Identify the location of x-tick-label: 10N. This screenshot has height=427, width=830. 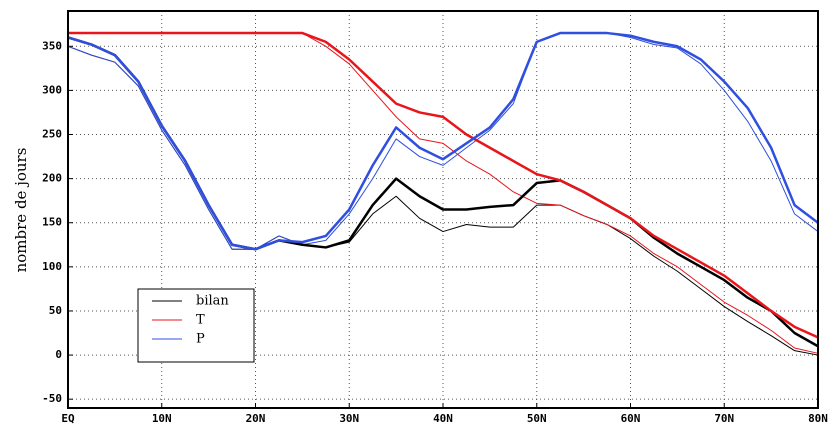
(162, 418).